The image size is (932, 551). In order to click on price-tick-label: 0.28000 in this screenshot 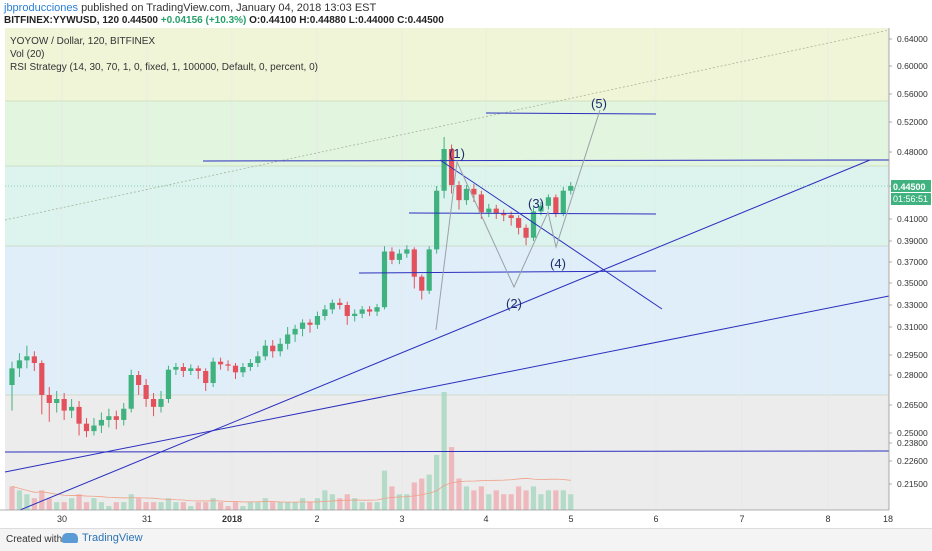, I will do `click(912, 375)`.